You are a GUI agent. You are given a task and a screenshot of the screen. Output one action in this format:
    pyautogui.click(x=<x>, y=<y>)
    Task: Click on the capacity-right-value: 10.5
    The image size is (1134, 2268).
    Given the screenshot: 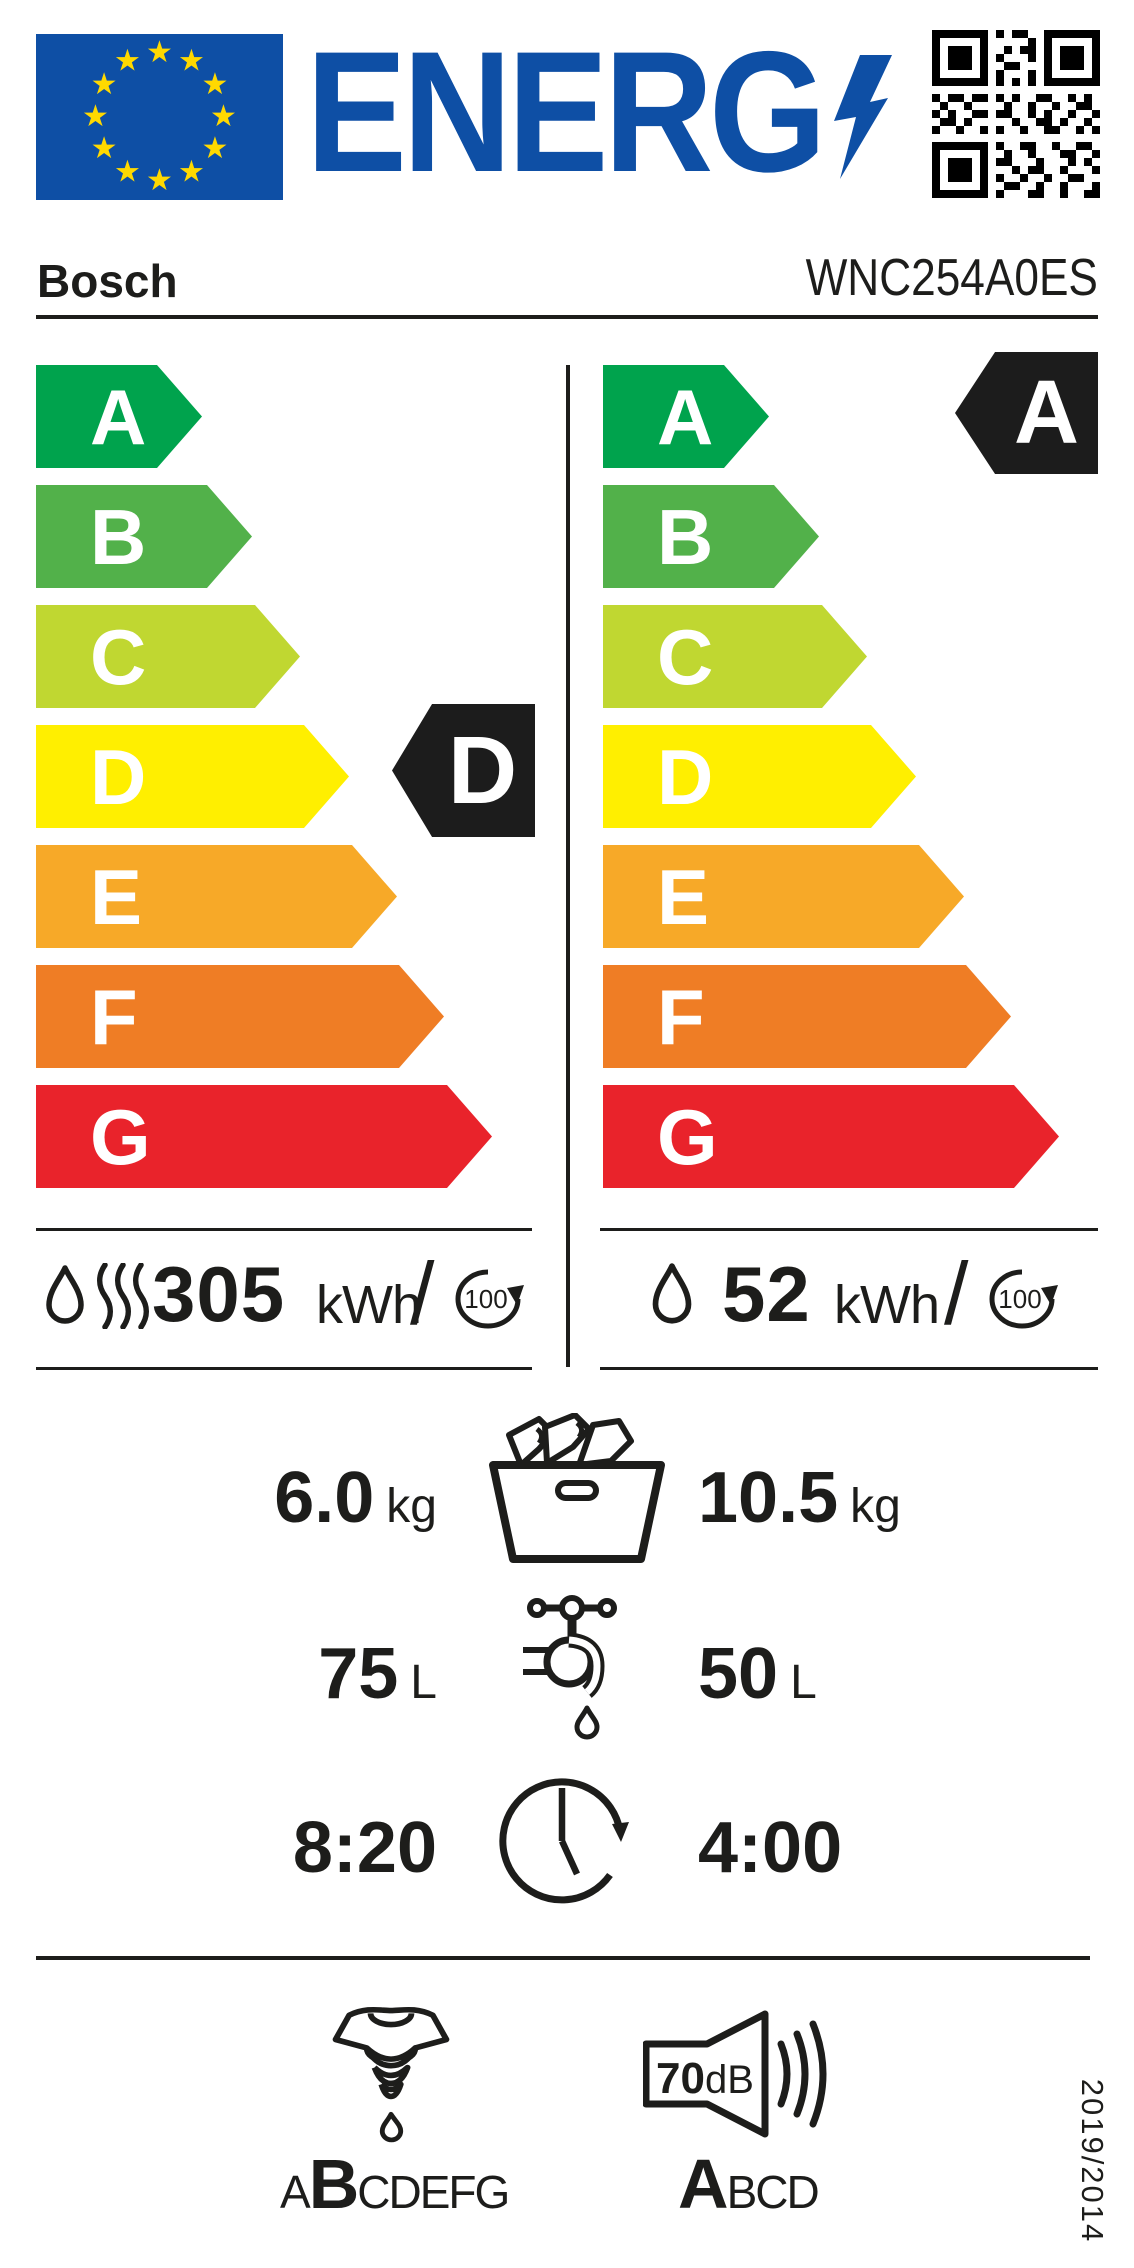 What is the action you would take?
    pyautogui.click(x=768, y=1498)
    